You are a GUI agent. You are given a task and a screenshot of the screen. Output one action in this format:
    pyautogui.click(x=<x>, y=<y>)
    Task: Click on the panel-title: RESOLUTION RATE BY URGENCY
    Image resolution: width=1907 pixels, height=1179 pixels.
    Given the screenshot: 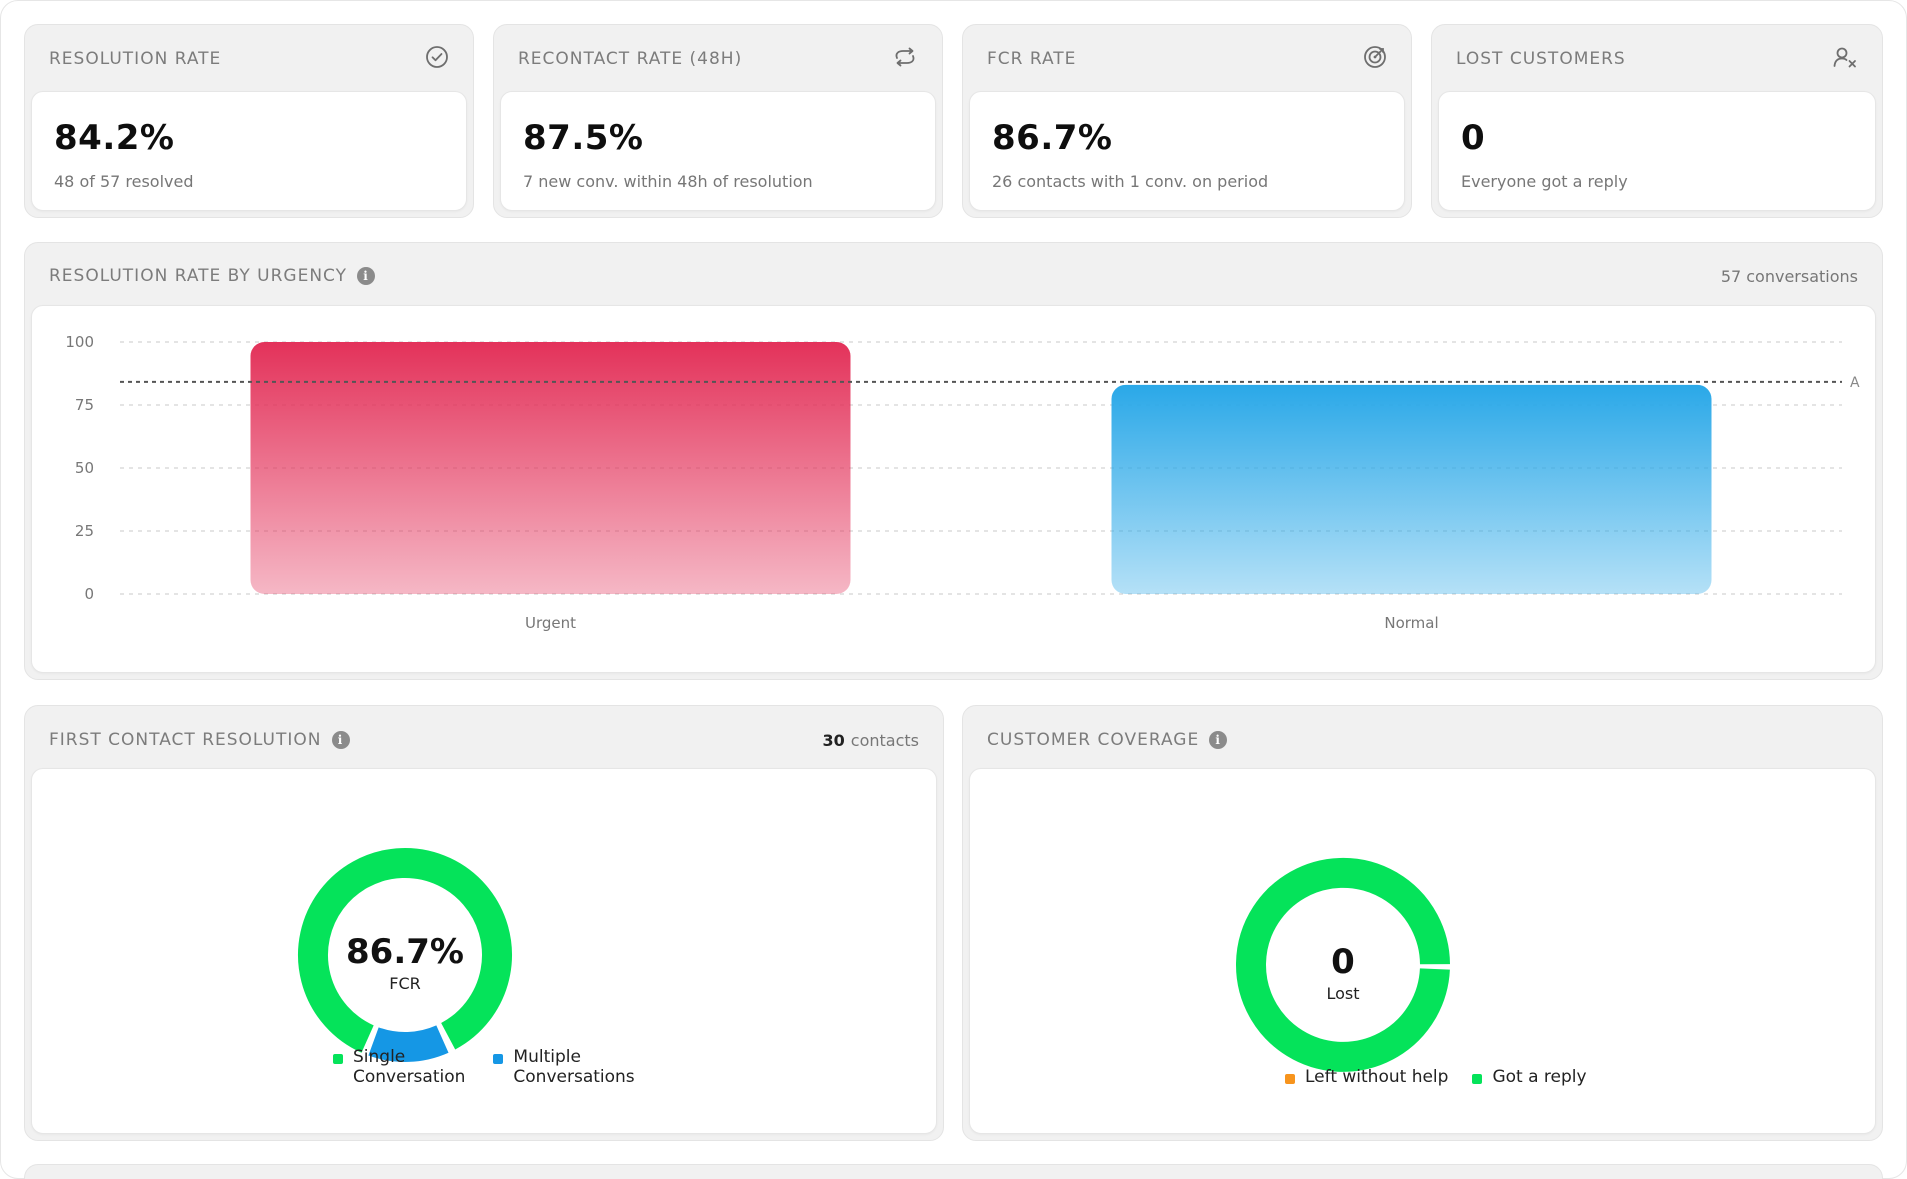 What is the action you would take?
    pyautogui.click(x=198, y=276)
    